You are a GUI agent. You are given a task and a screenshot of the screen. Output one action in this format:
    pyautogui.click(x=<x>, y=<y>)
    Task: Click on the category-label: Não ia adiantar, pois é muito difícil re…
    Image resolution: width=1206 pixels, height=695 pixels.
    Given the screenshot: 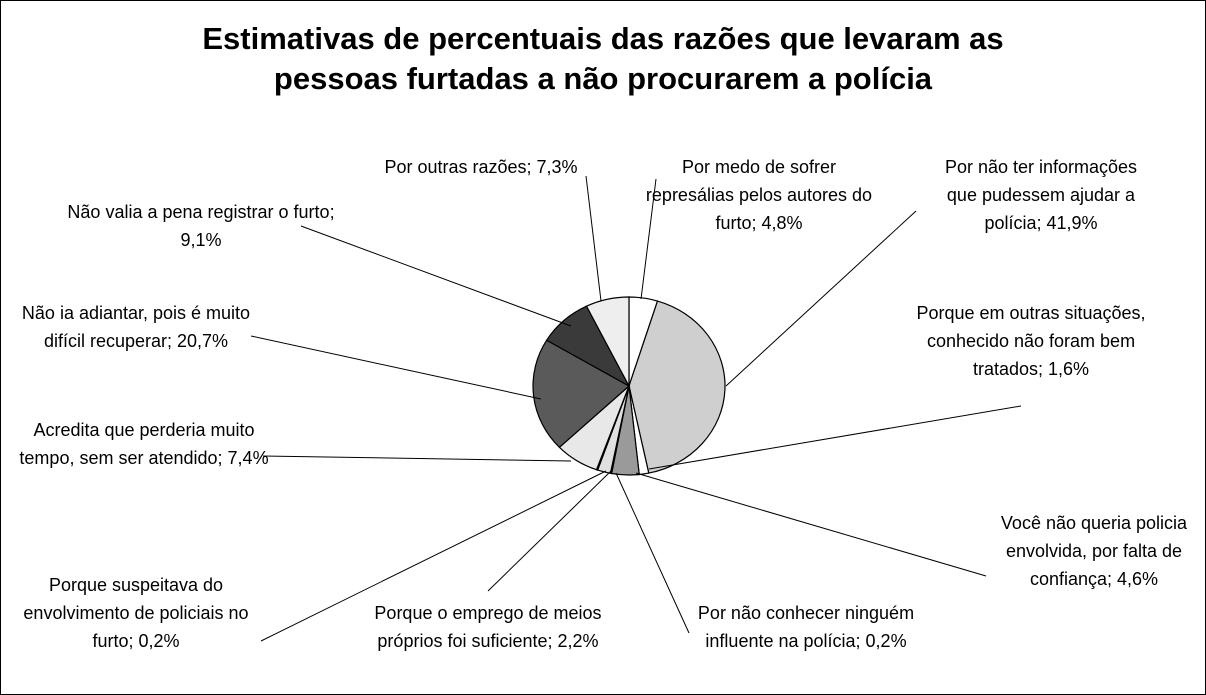 What is the action you would take?
    pyautogui.click(x=136, y=327)
    